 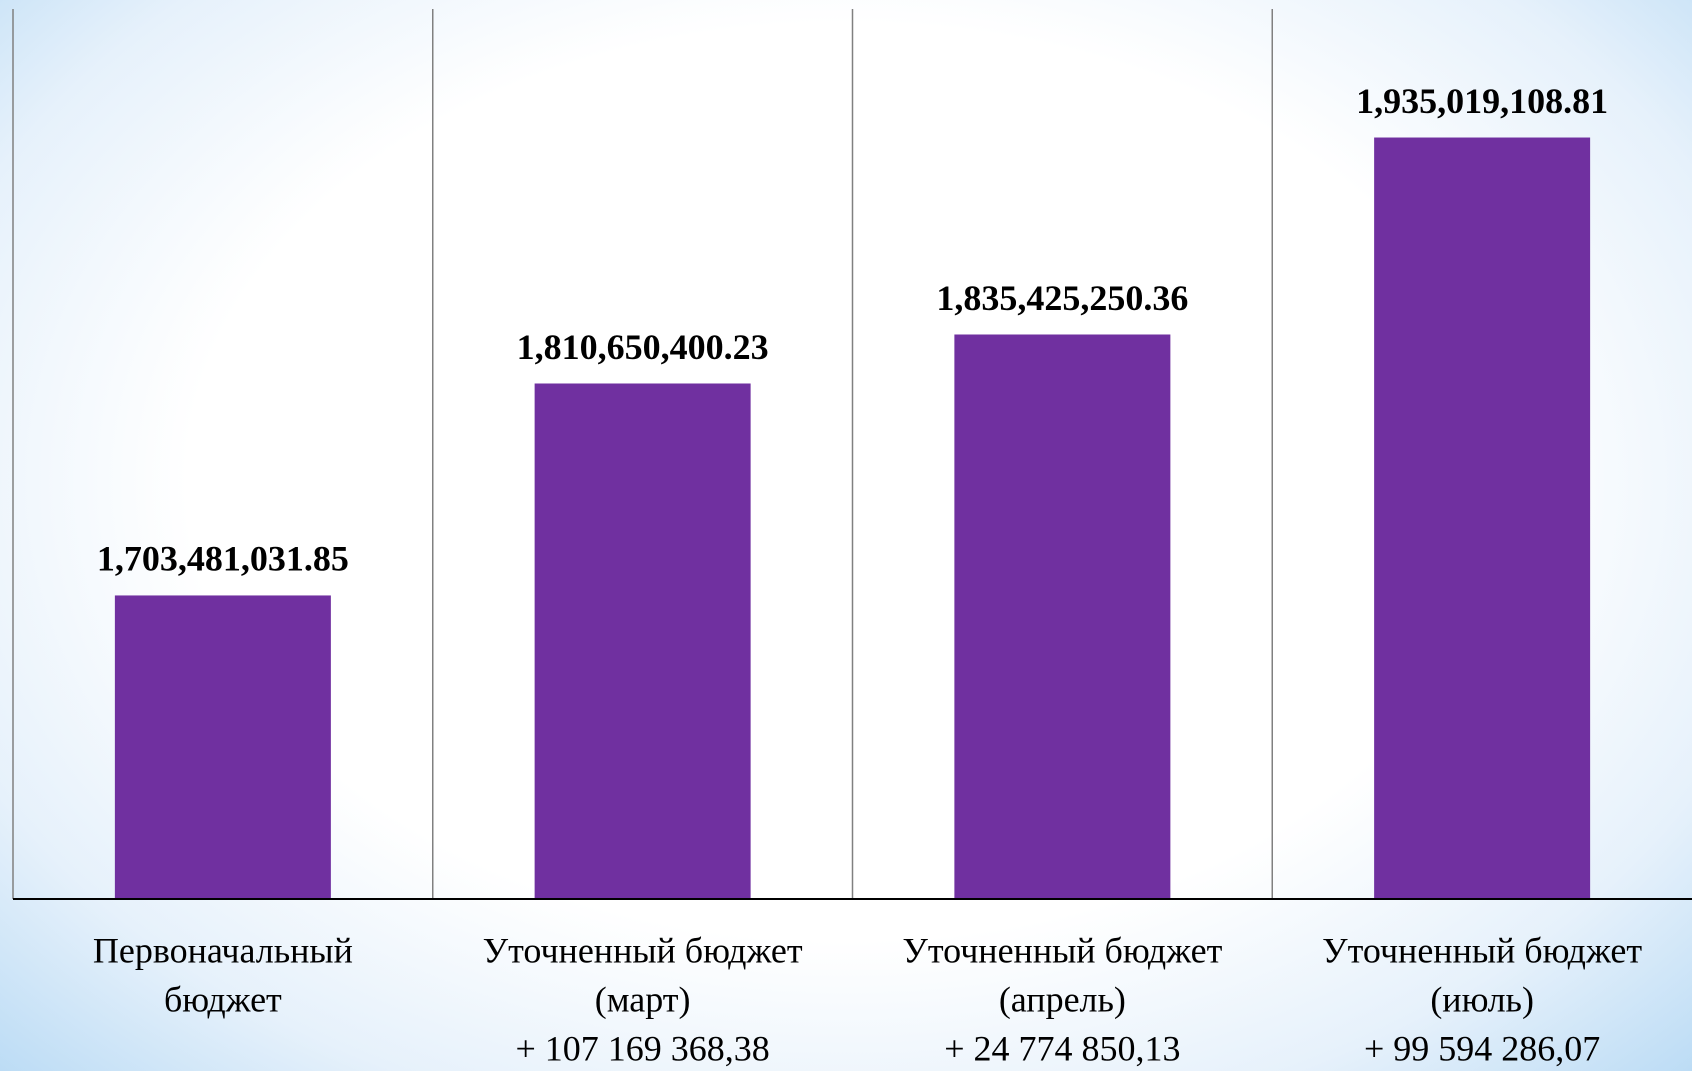 I want to click on value-label: 1,703,481,031.85, so click(x=223, y=559).